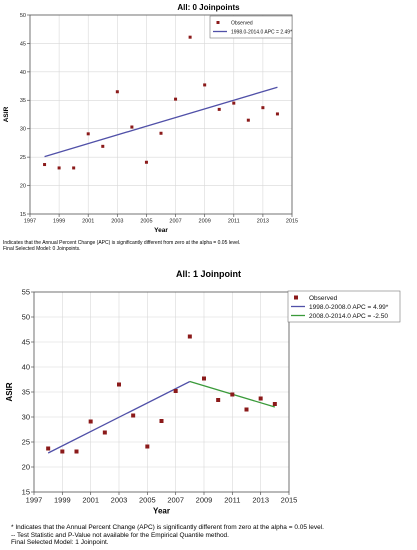 This screenshot has height=550, width=417. I want to click on y-tick-label: 55, so click(26, 292).